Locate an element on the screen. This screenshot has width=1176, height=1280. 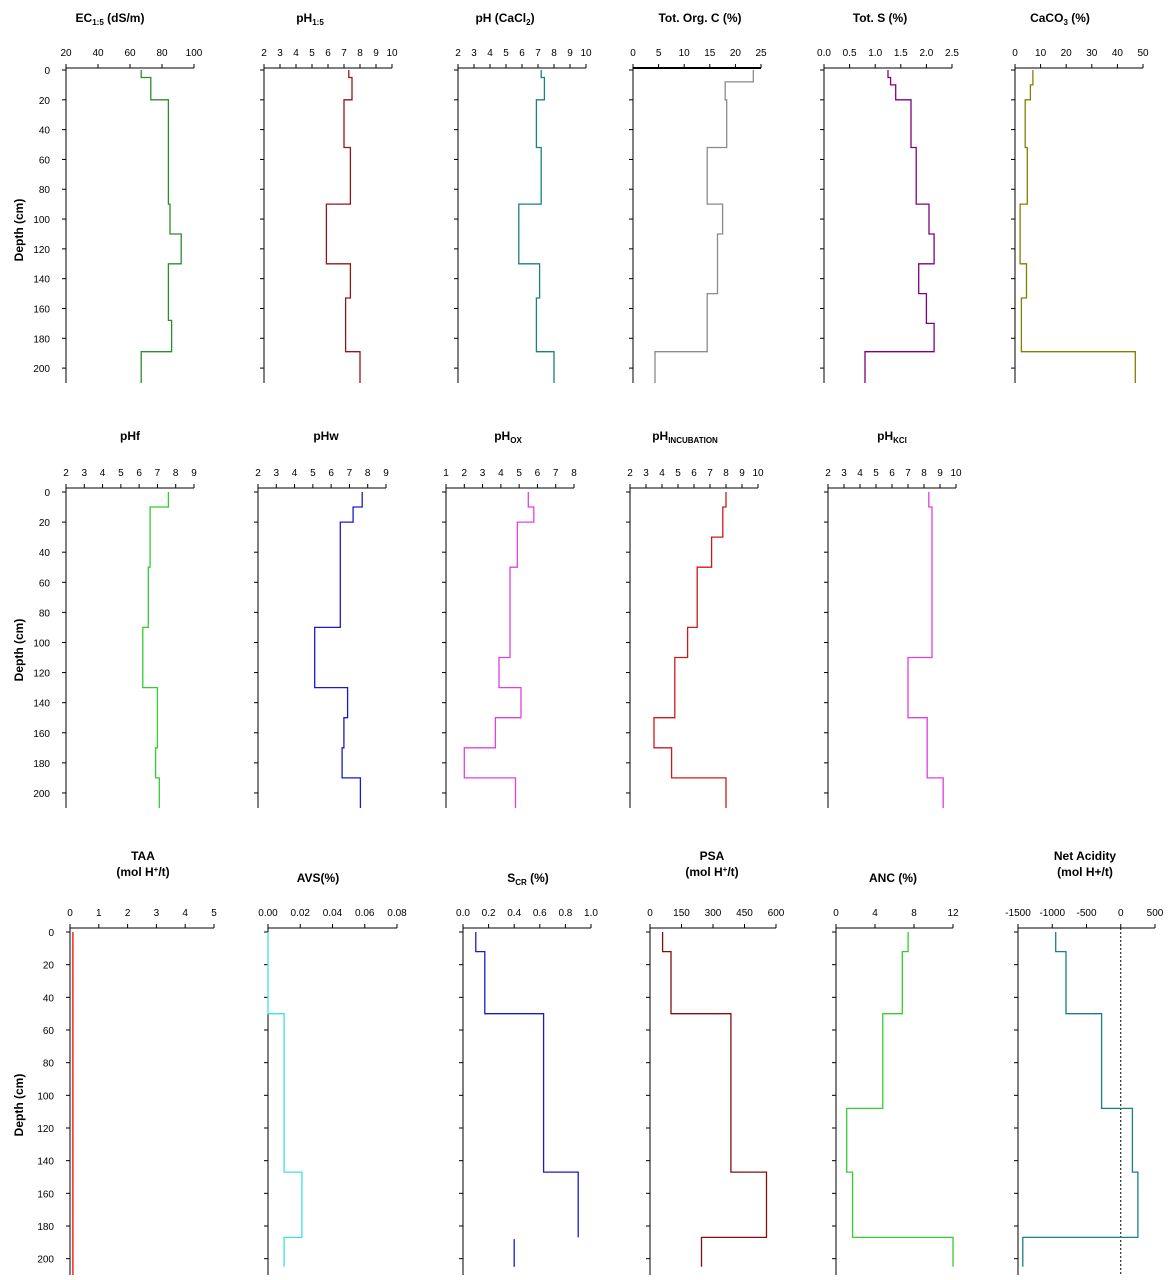
x-tick-label-phkcl: 2 is located at coordinates (828, 473).